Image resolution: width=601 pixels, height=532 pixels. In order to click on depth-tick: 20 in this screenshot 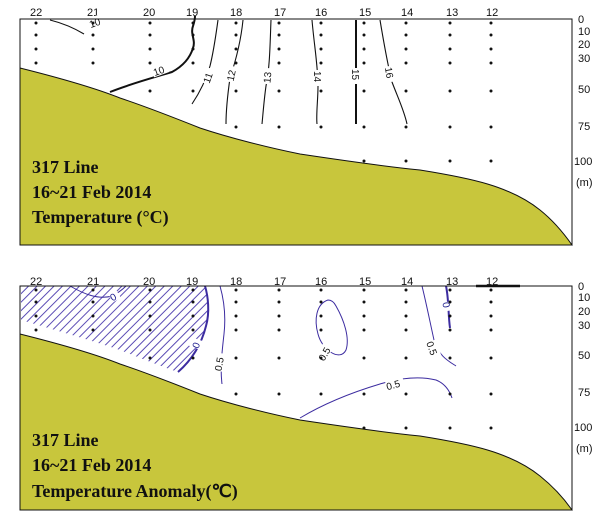, I will do `click(584, 45)`.